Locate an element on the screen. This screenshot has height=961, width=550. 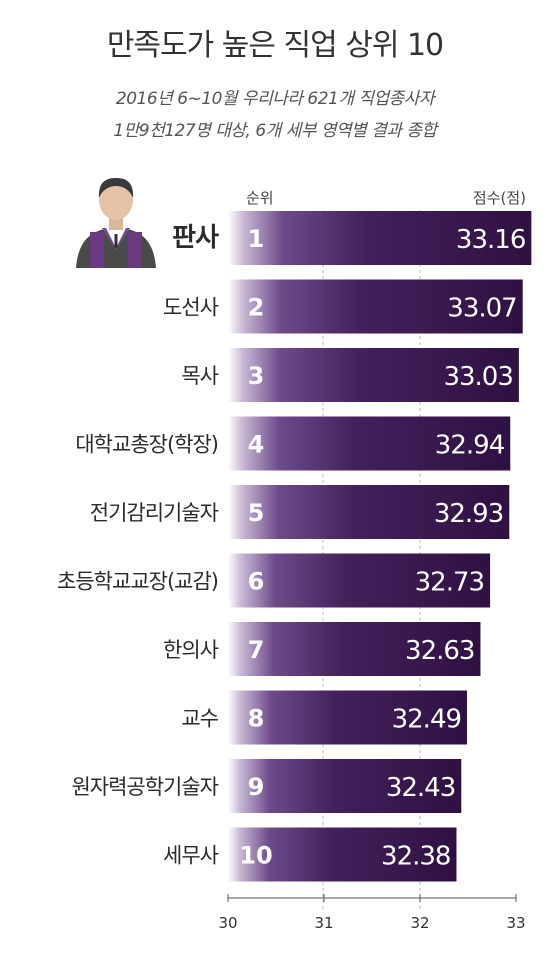
x-tick-label: 31 is located at coordinates (323, 923).